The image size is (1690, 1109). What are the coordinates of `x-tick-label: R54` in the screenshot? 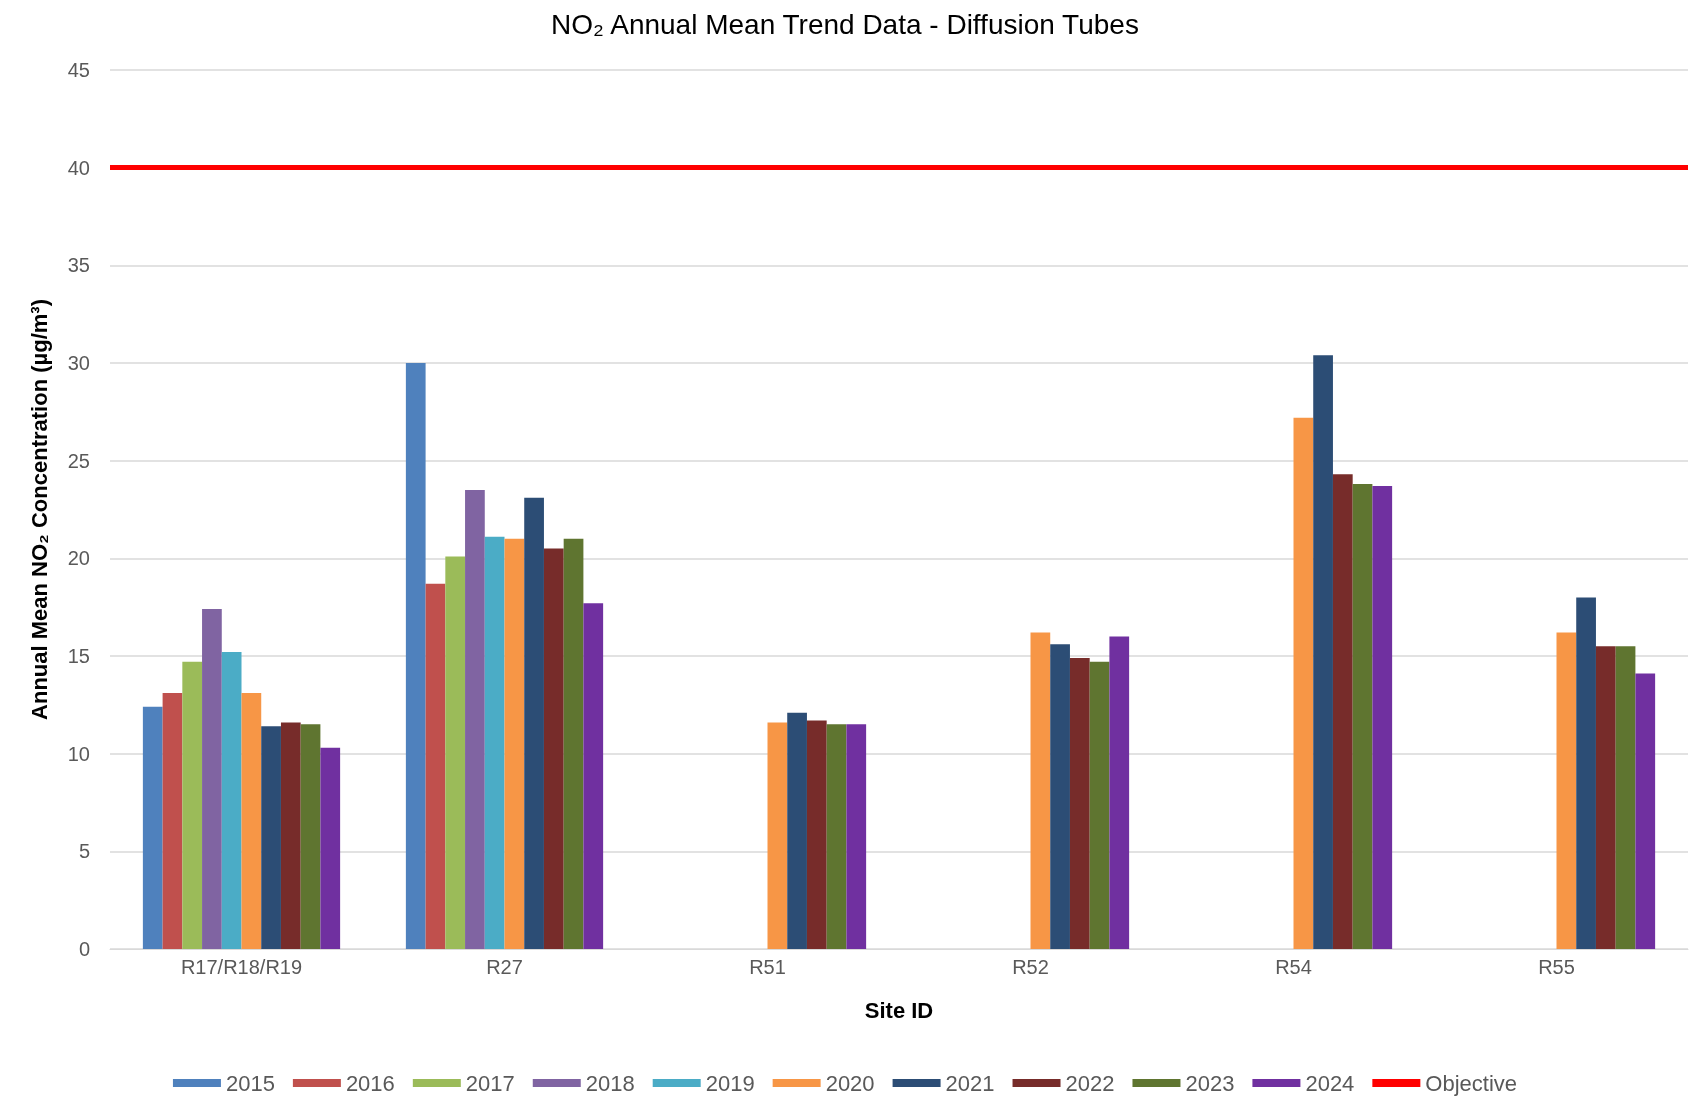 It's located at (1293, 967).